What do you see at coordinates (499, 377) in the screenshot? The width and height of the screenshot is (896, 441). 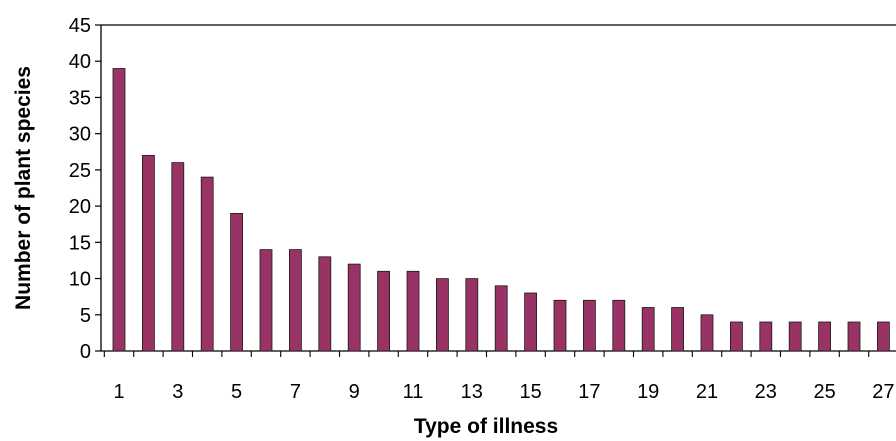 I see `x-axis-ticks: 1 3 5 7 9 11 13 15 17 19 21 23 25 27` at bounding box center [499, 377].